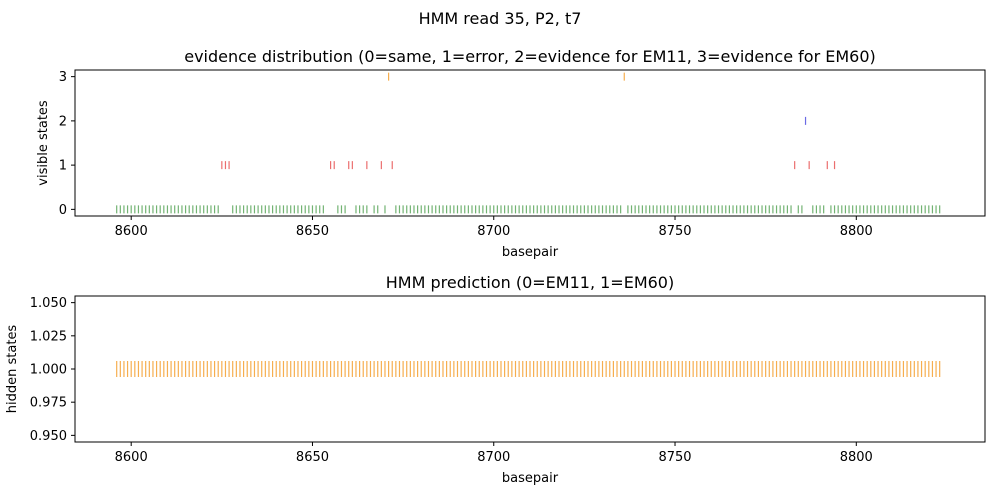  Describe the element at coordinates (63, 166) in the screenshot. I see `y-tick-label: 1` at that location.